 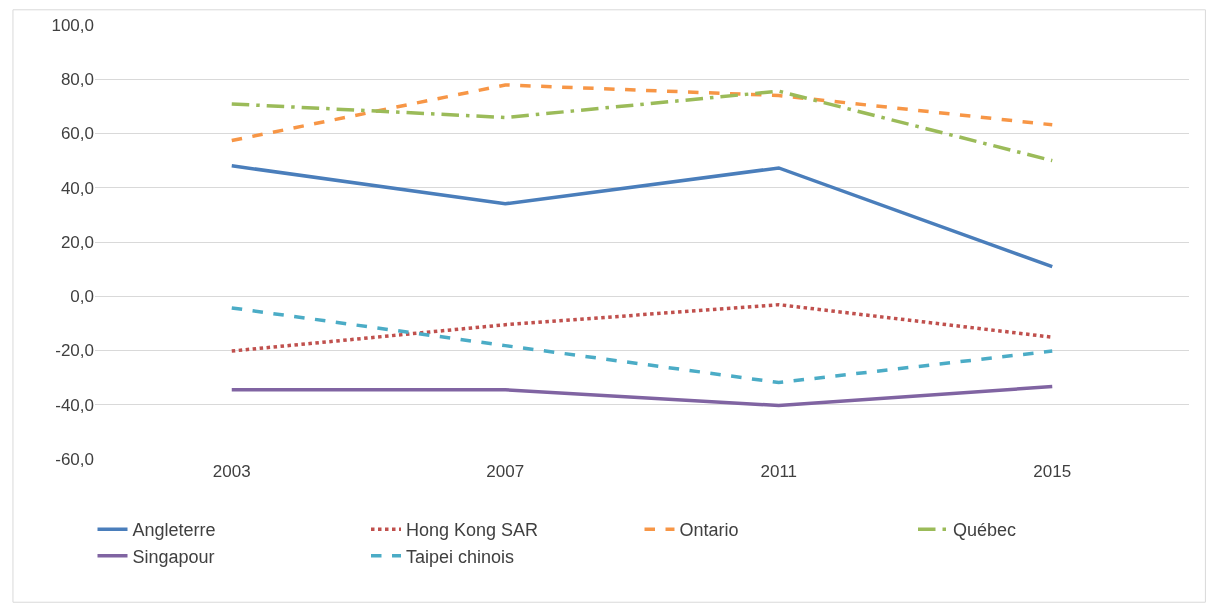 I want to click on legend-label: Hong Kong SAR, so click(x=472, y=530).